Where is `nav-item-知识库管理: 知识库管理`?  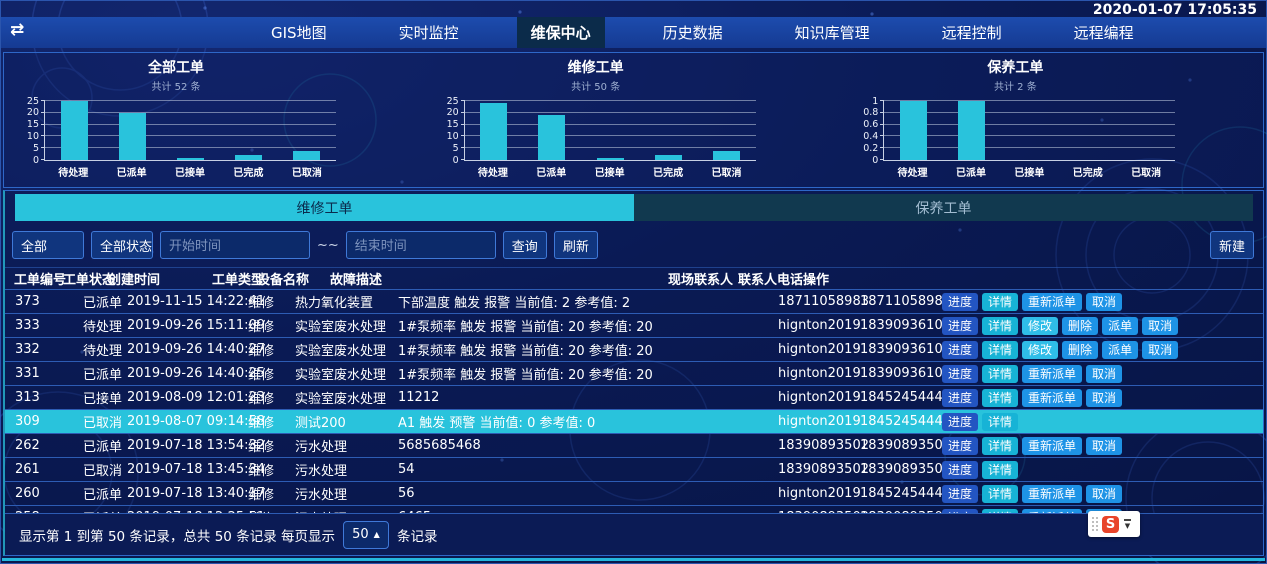 nav-item-知识库管理: 知识库管理 is located at coordinates (832, 33).